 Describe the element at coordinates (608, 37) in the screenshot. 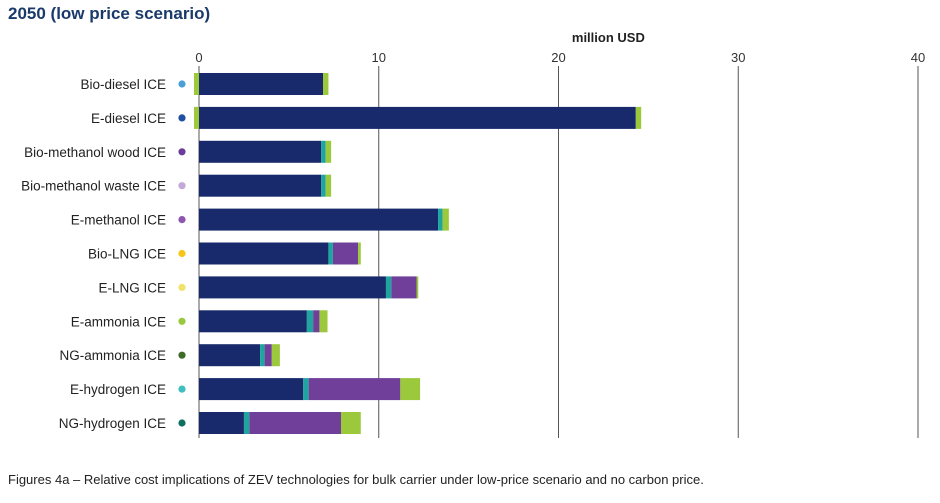

I see `x-axis-label: million USD` at that location.